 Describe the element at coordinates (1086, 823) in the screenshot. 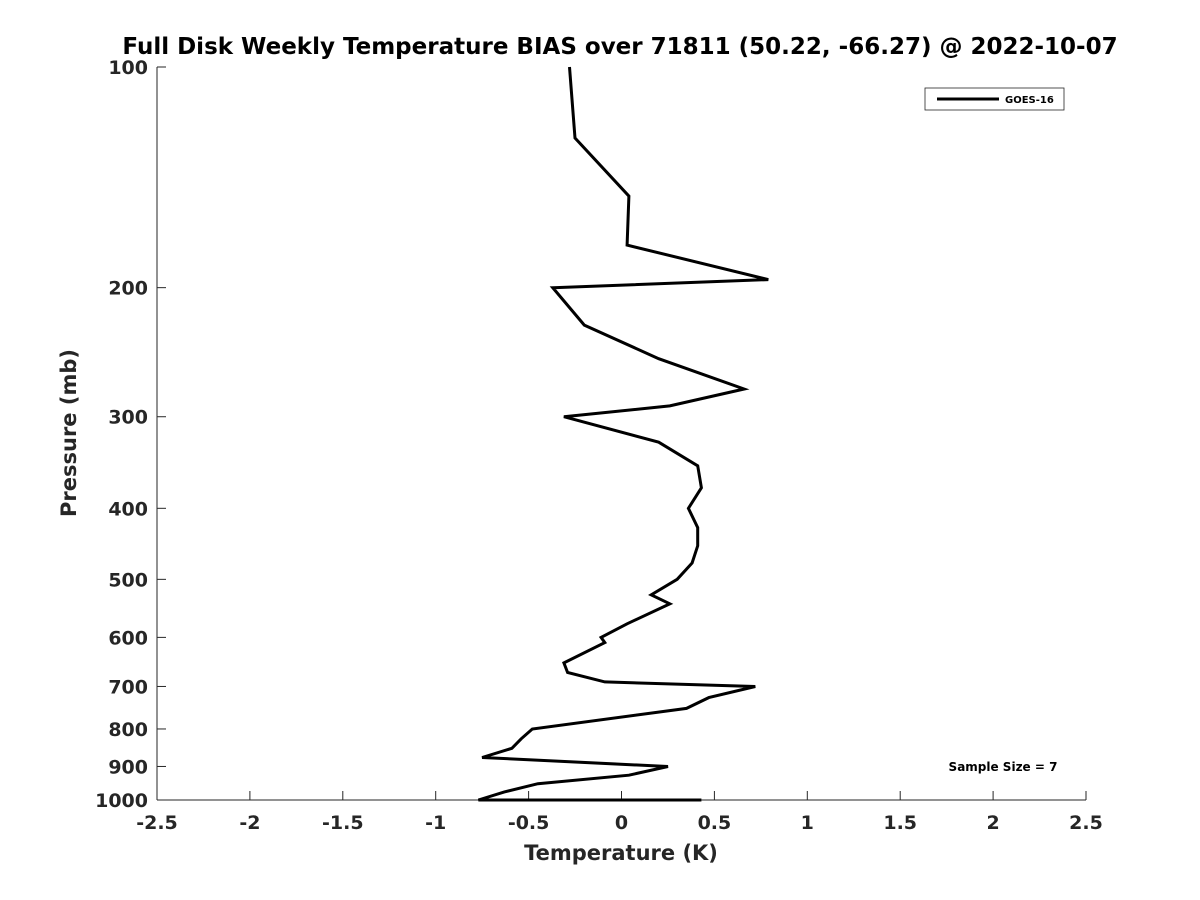

I see `x-tick-label: 2.5` at that location.